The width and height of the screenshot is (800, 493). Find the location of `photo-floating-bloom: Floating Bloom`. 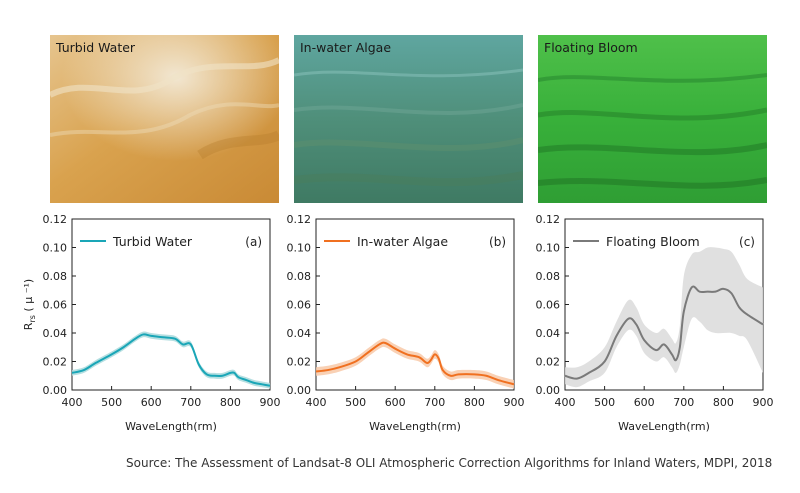

photo-floating-bloom: Floating Bloom is located at coordinates (652, 119).